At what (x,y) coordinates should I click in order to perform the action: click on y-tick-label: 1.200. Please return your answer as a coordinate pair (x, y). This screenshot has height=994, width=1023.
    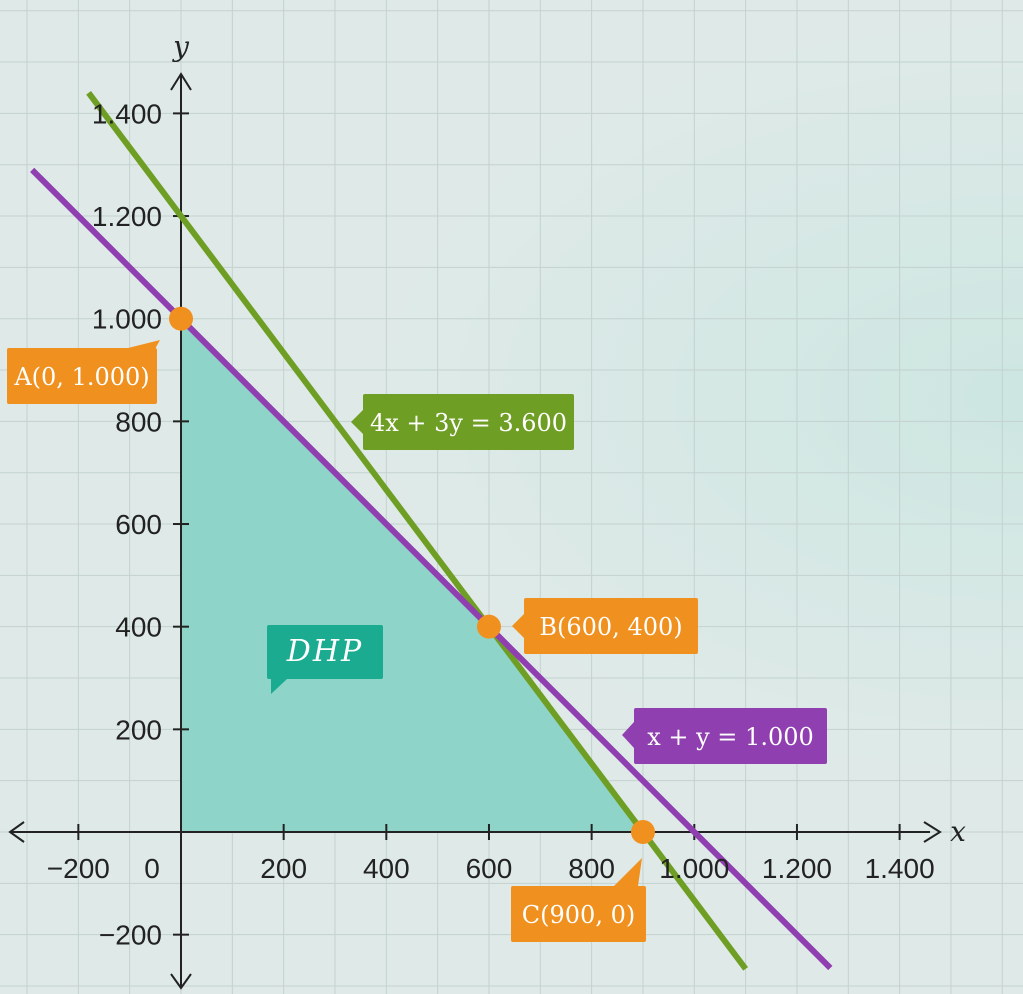
    Looking at the image, I should click on (127, 216).